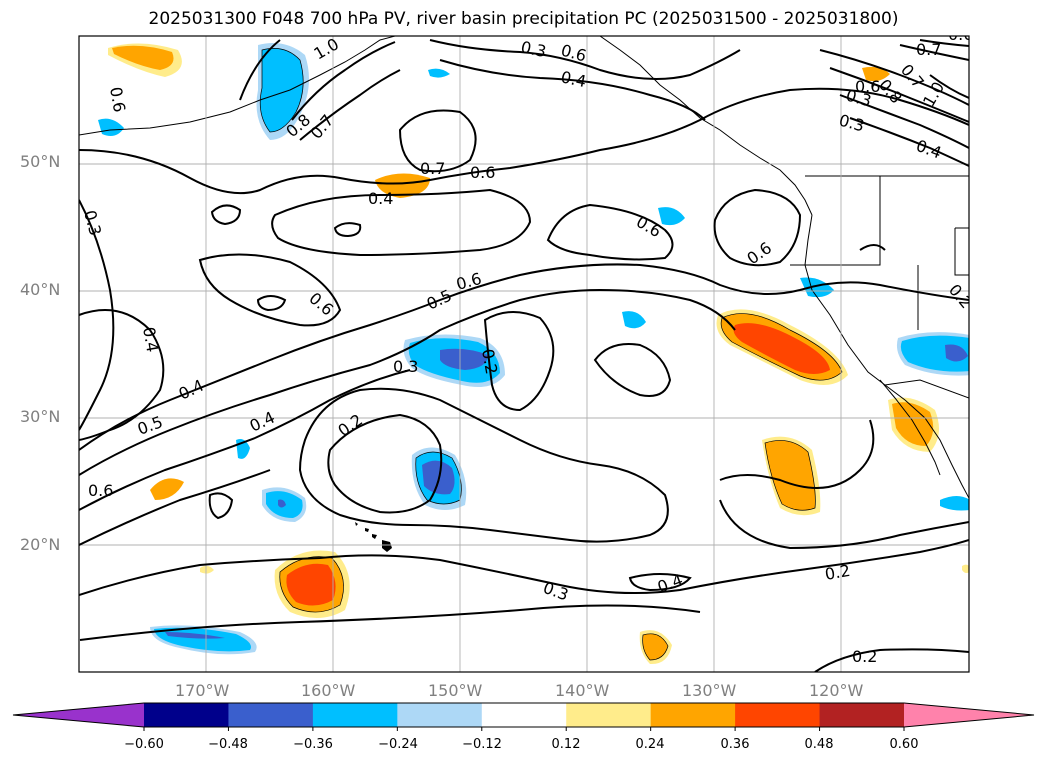 The height and width of the screenshot is (765, 1047). Describe the element at coordinates (40, 161) in the screenshot. I see `lat-label-50n: 50°N` at that location.